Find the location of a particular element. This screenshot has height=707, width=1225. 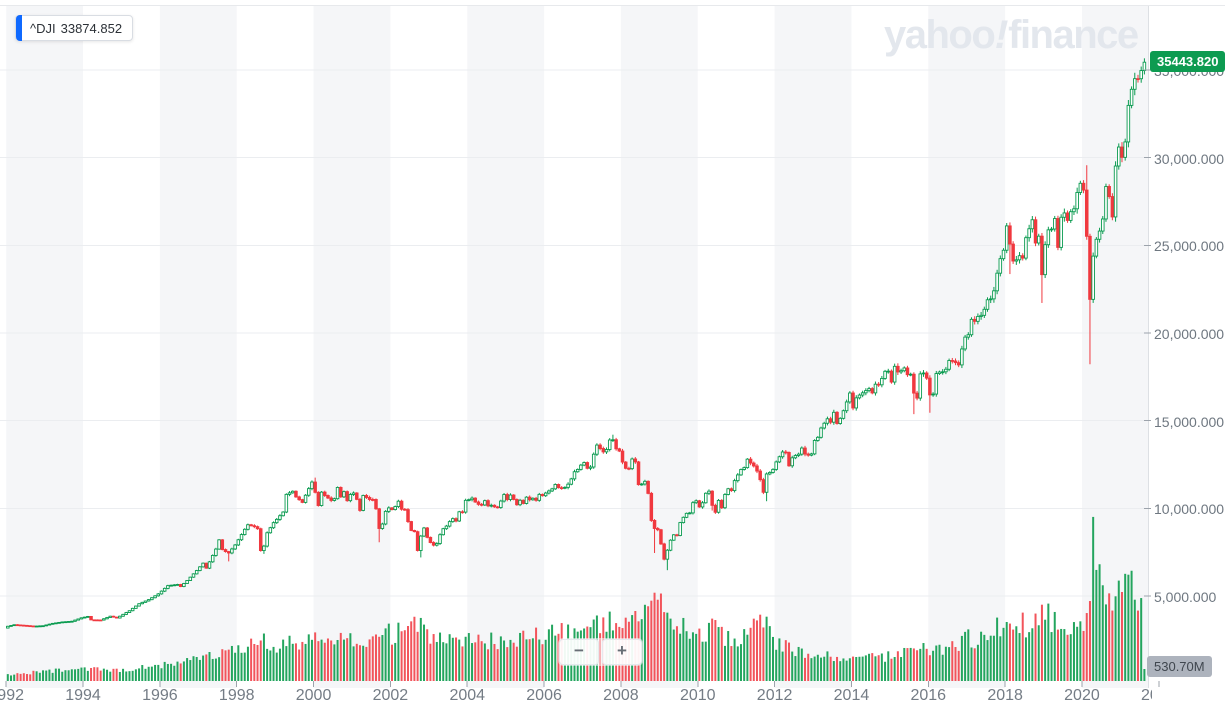

x-axis-label: 2022 is located at coordinates (1146, 695).